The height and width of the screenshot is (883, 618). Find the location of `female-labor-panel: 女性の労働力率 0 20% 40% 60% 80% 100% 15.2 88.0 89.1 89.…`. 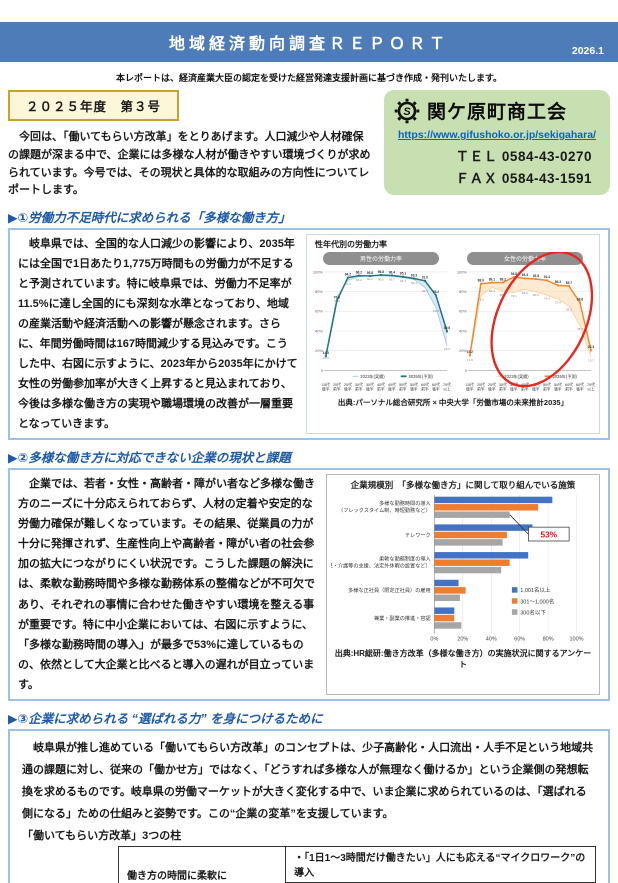

female-labor-panel: 女性の労働力率 0 20% 40% 60% 80% 100% 15.2 88.0 89.1 89.… is located at coordinates (525, 324).